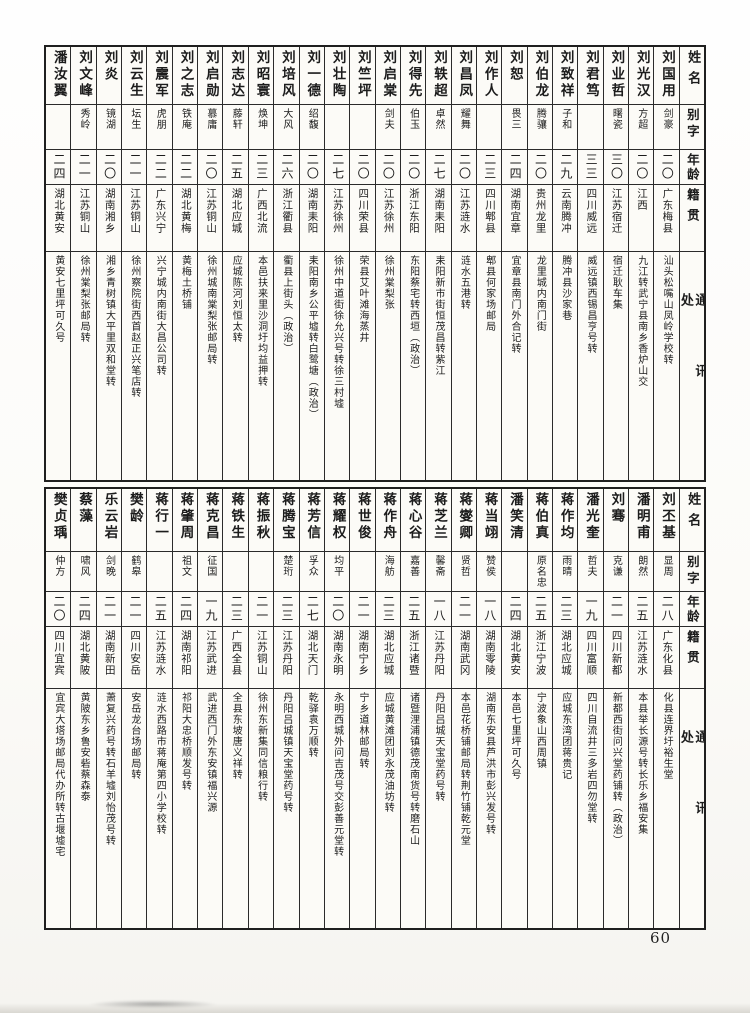 This screenshot has width=750, height=1013. I want to click on person-name: 刘君笃, so click(590, 76).